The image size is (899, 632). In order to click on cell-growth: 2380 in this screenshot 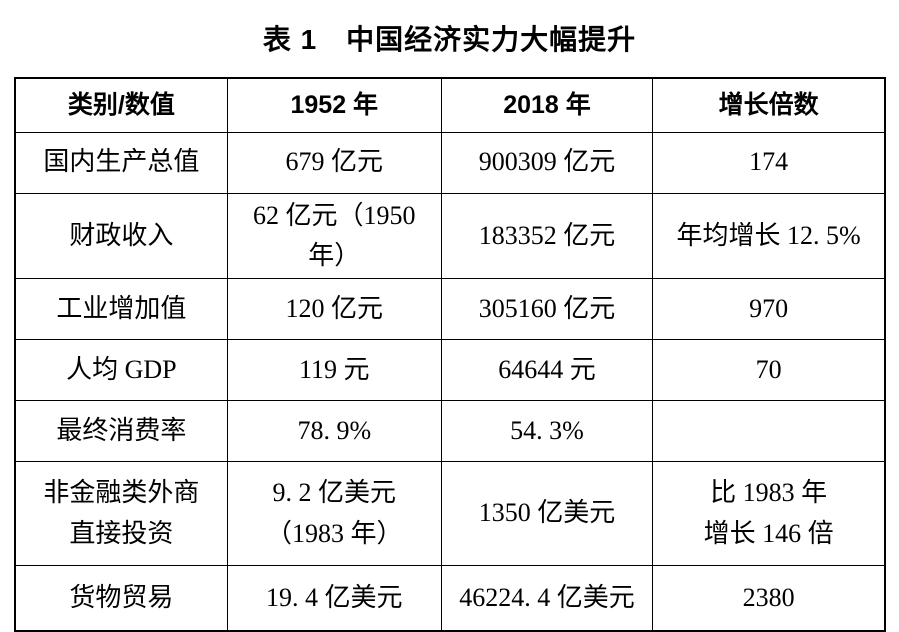, I will do `click(769, 598)`.